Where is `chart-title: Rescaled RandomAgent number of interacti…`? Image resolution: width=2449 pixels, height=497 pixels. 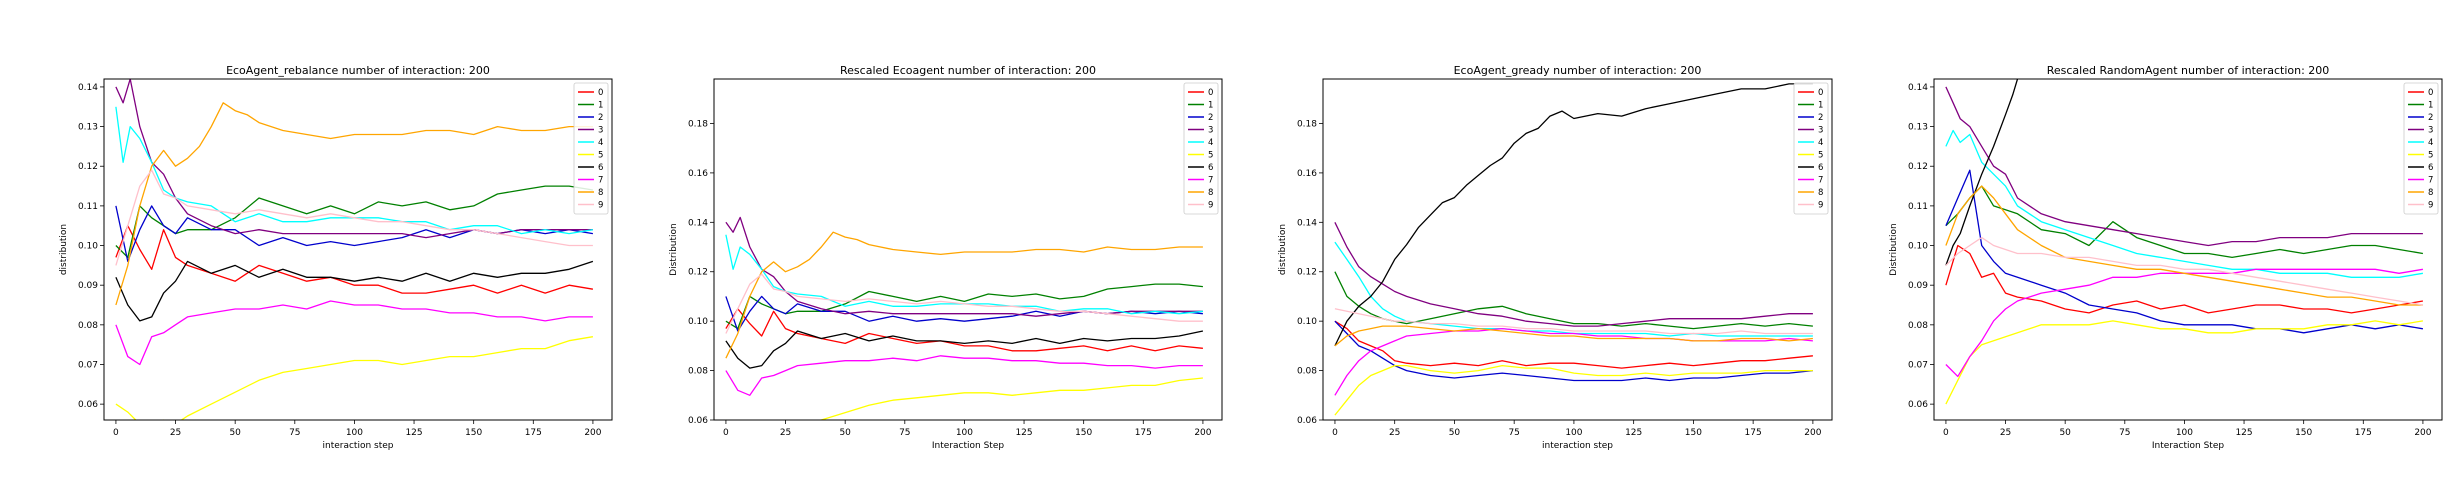
chart-title: Rescaled RandomAgent number of interacti… is located at coordinates (2188, 70).